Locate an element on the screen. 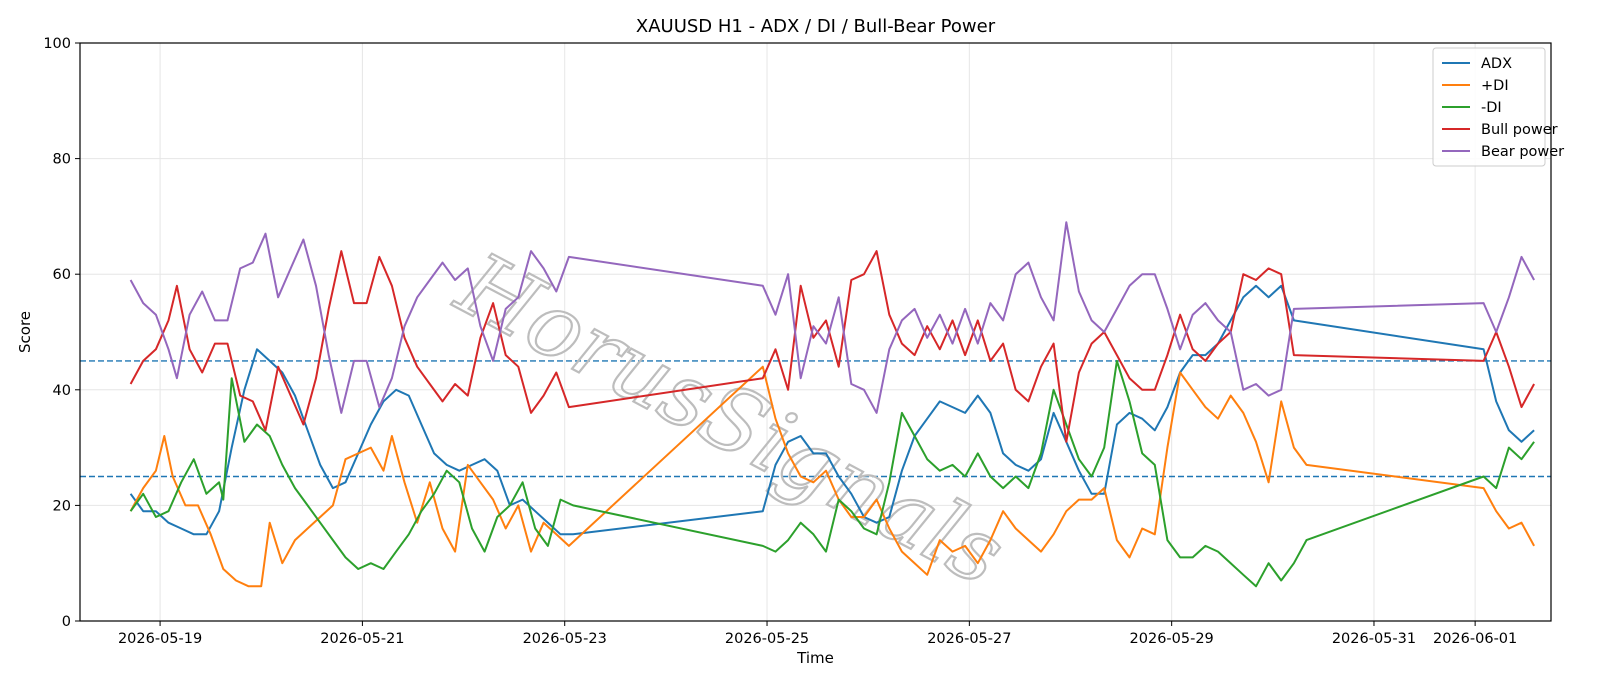 The width and height of the screenshot is (1600, 686). legend-label-di: +DI is located at coordinates (1495, 86).